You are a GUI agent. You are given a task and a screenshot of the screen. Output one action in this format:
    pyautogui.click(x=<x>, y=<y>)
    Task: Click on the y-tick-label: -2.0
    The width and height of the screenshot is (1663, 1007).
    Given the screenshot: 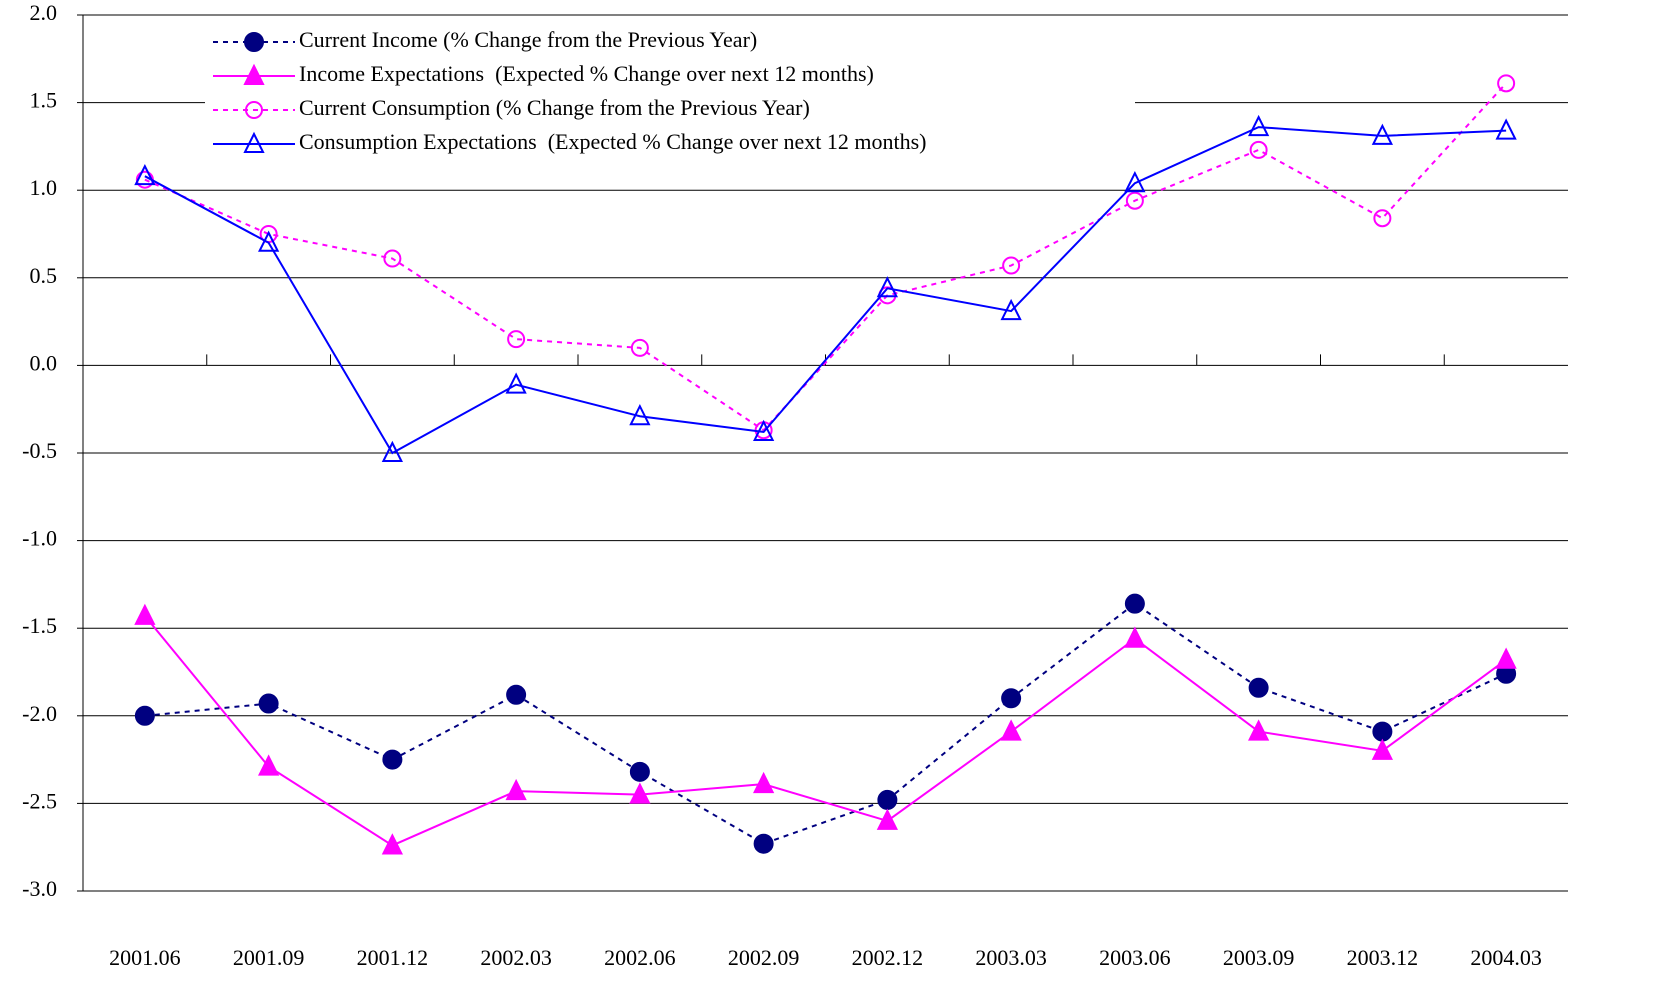 What is the action you would take?
    pyautogui.click(x=39, y=713)
    